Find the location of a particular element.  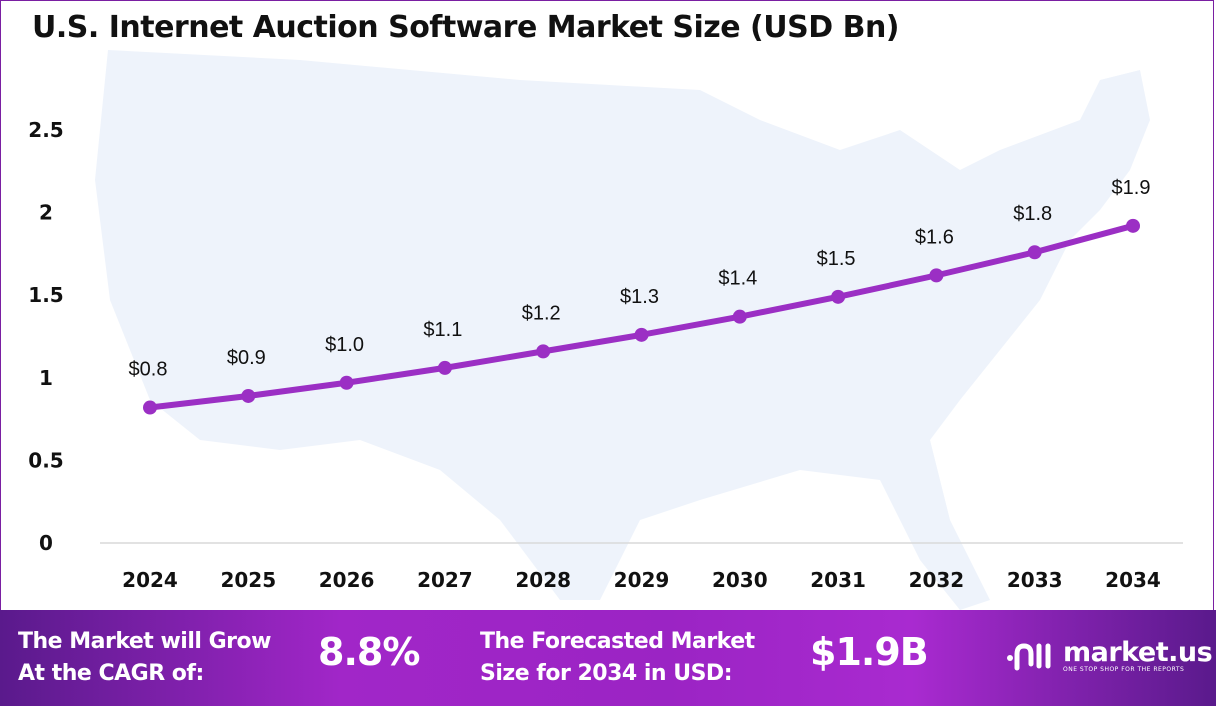

forecast-value: $1.9B is located at coordinates (869, 652).